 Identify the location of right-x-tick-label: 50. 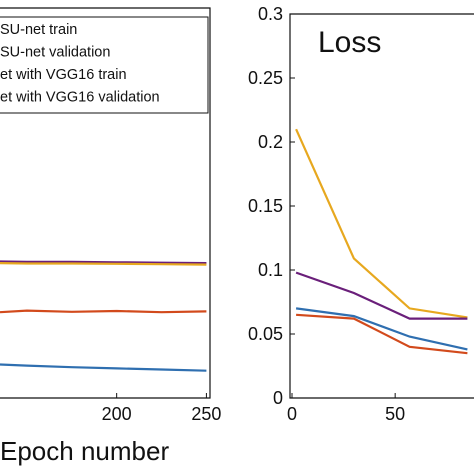
(395, 414).